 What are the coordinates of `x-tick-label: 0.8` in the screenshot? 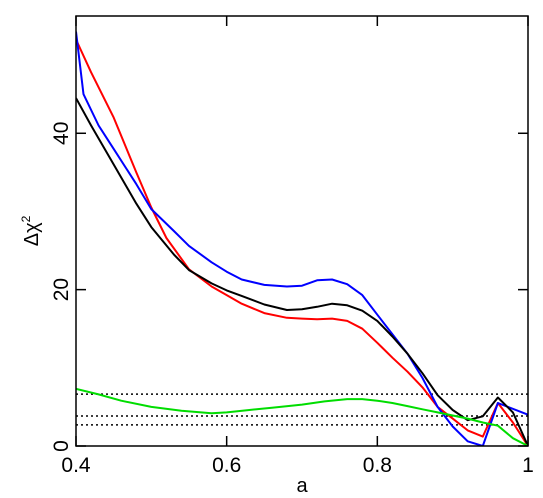 It's located at (377, 465).